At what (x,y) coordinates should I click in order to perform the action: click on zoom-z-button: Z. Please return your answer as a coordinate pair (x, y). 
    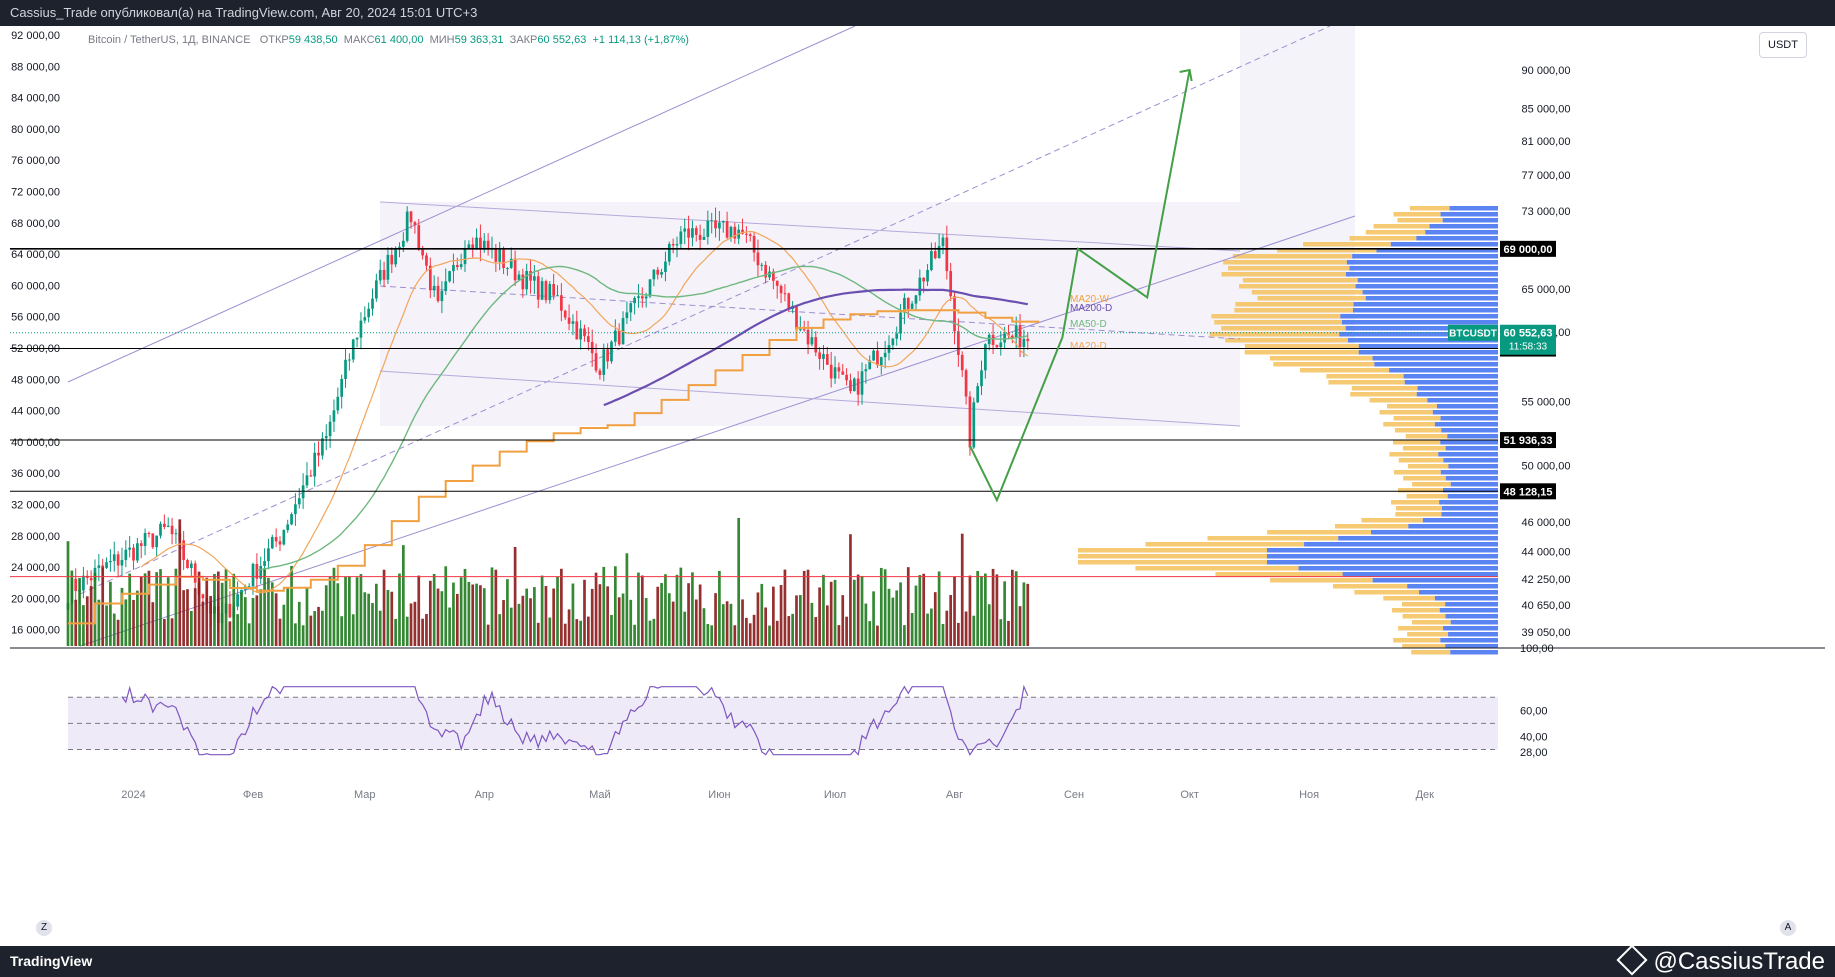
    Looking at the image, I should click on (44, 928).